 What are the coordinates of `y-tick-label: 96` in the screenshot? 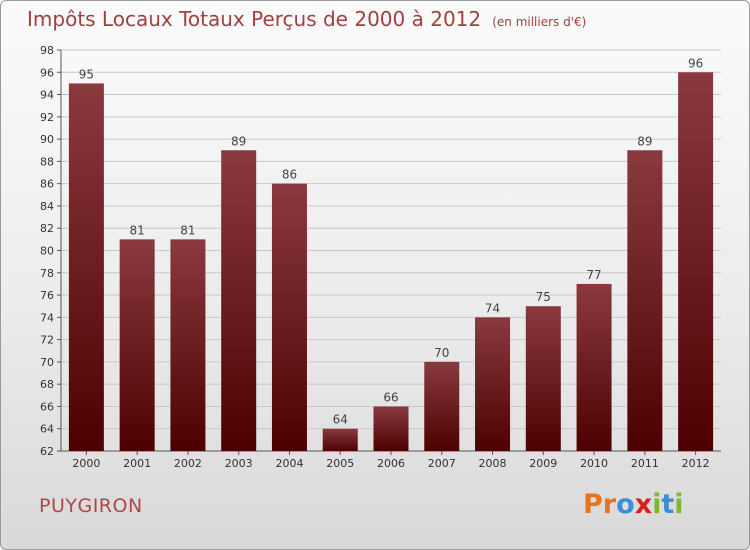 It's located at (47, 72).